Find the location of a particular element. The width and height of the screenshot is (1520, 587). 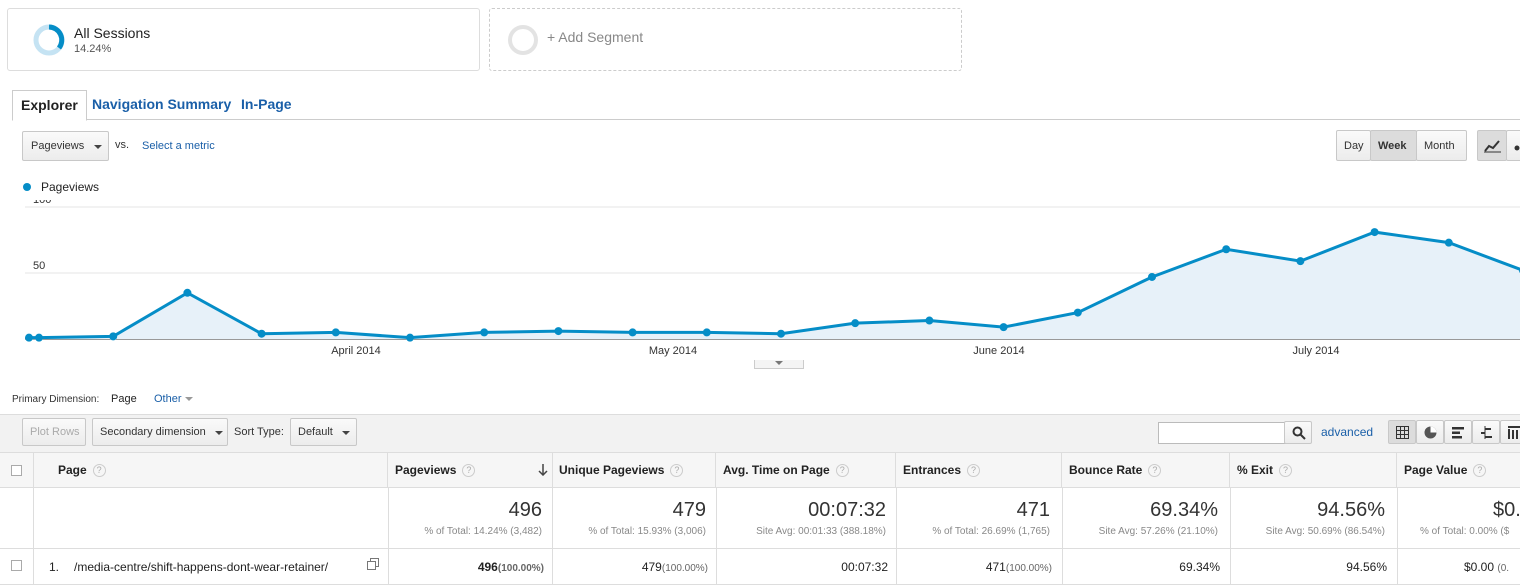

select-all-checkbox is located at coordinates (16, 470).